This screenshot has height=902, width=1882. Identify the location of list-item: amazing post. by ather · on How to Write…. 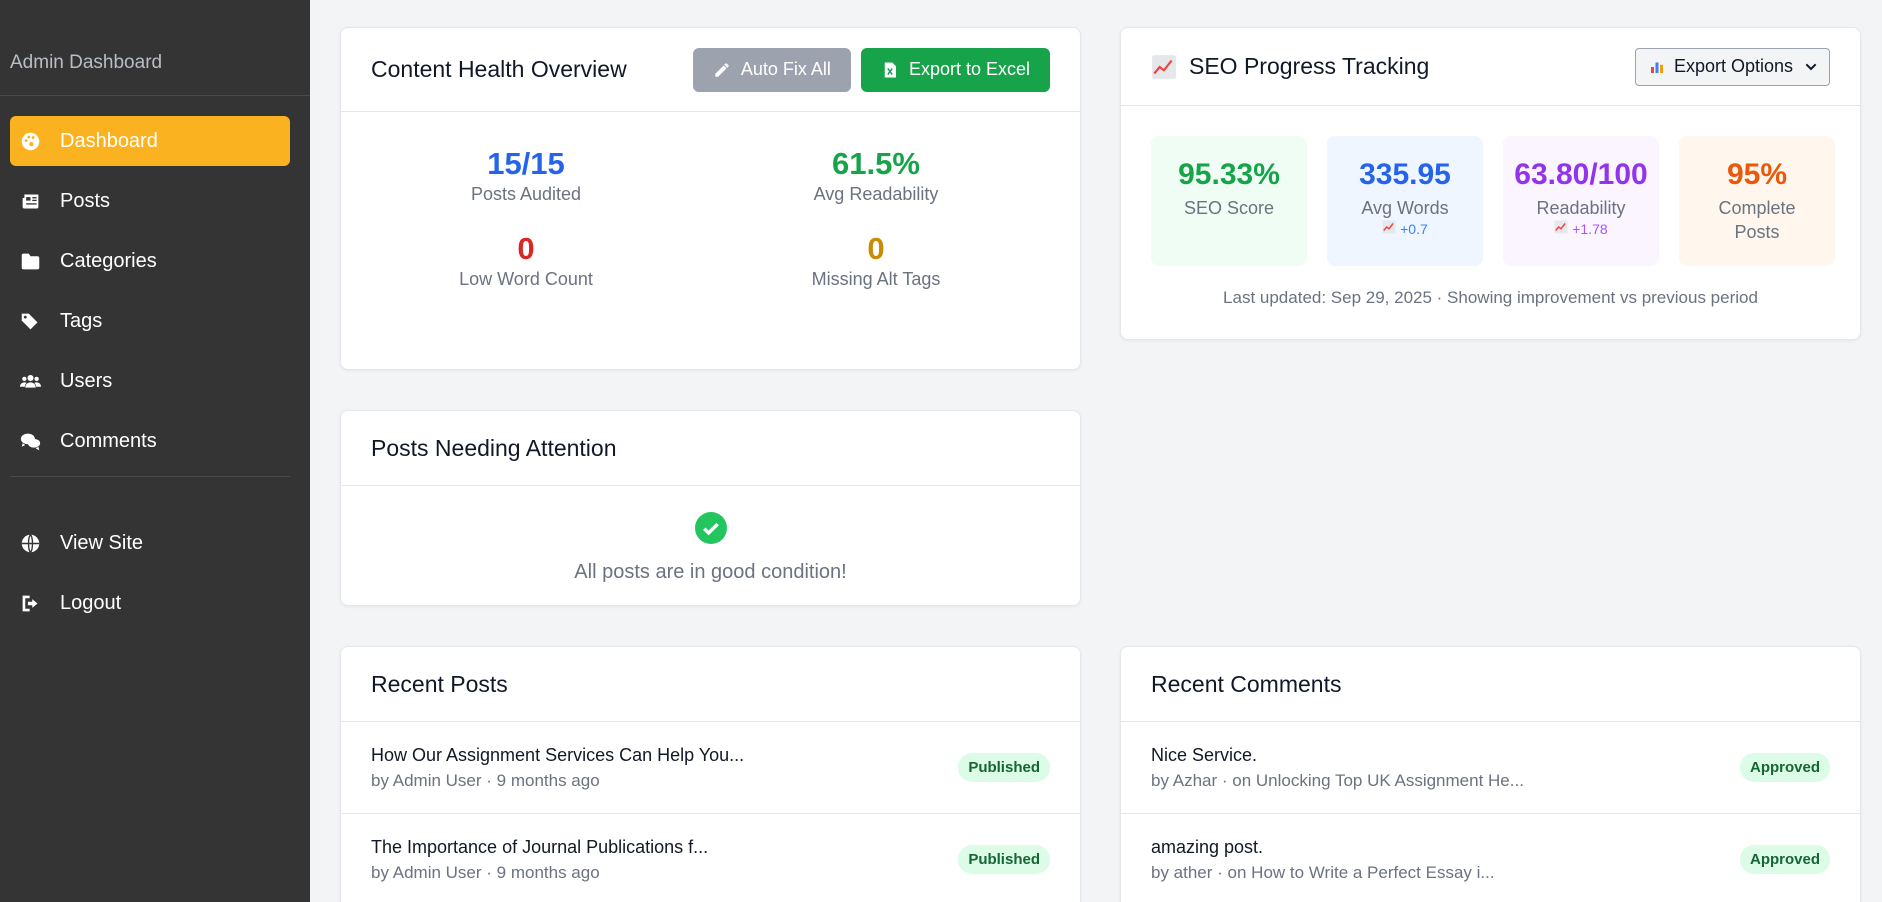
(1490, 858).